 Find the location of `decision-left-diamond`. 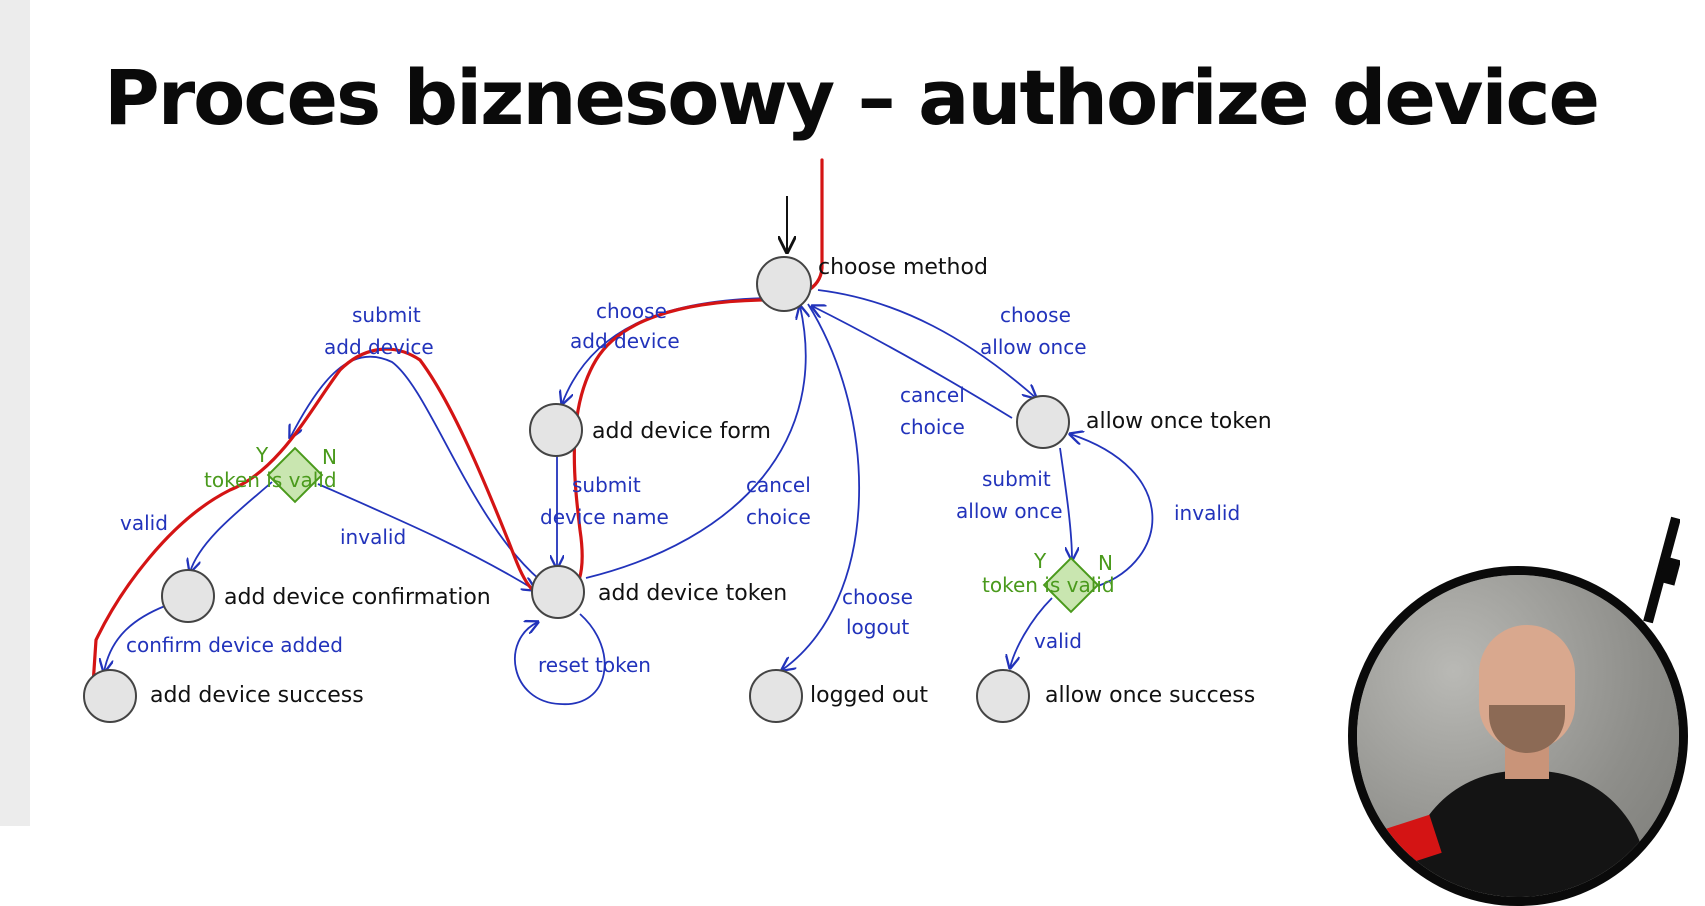

decision-left-diamond is located at coordinates (295, 475).